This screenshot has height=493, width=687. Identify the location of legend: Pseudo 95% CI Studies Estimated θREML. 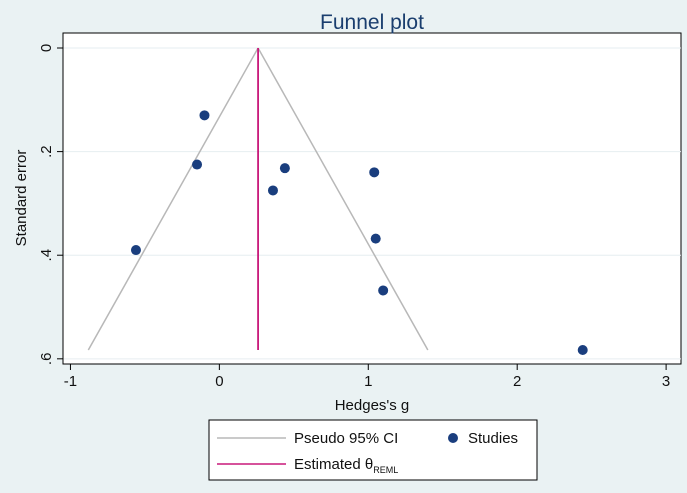
(373, 450).